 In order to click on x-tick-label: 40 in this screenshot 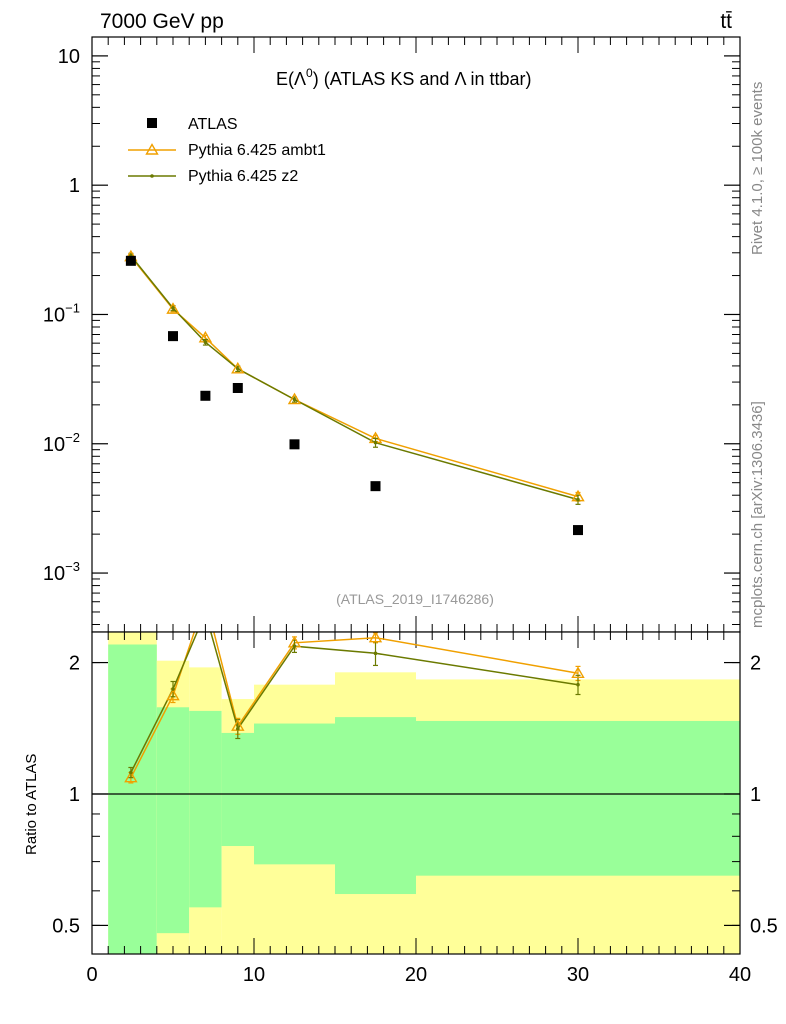, I will do `click(740, 975)`.